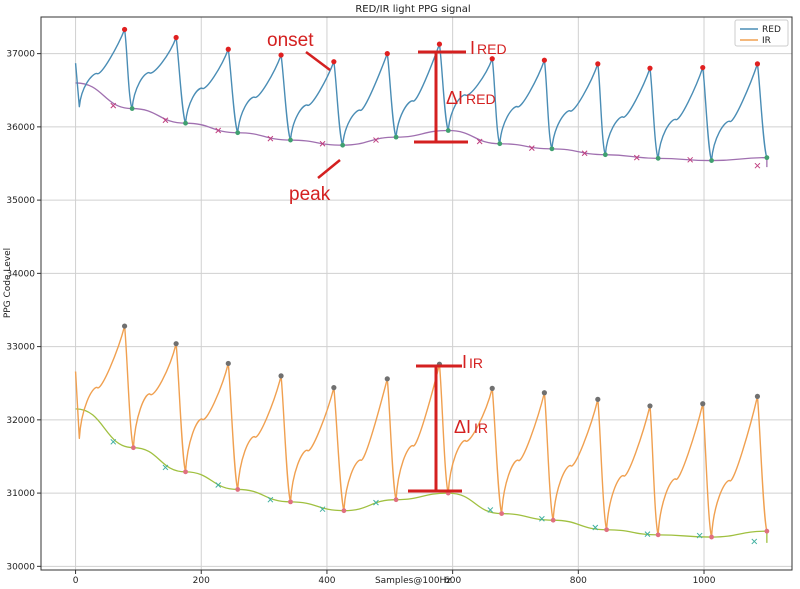  I want to click on peak-label: peak, so click(310, 194).